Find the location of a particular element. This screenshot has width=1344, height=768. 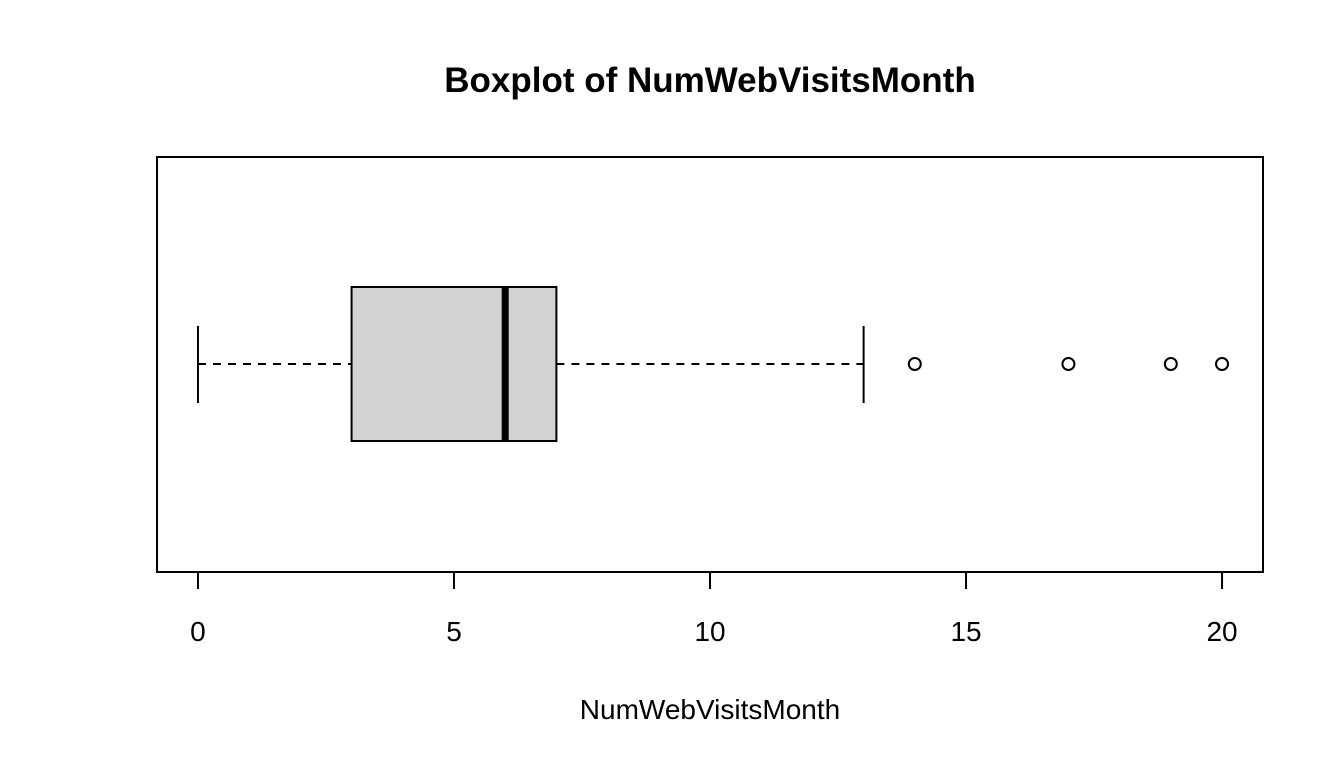

x-axis: 0 5 10 15 20 is located at coordinates (714, 609).